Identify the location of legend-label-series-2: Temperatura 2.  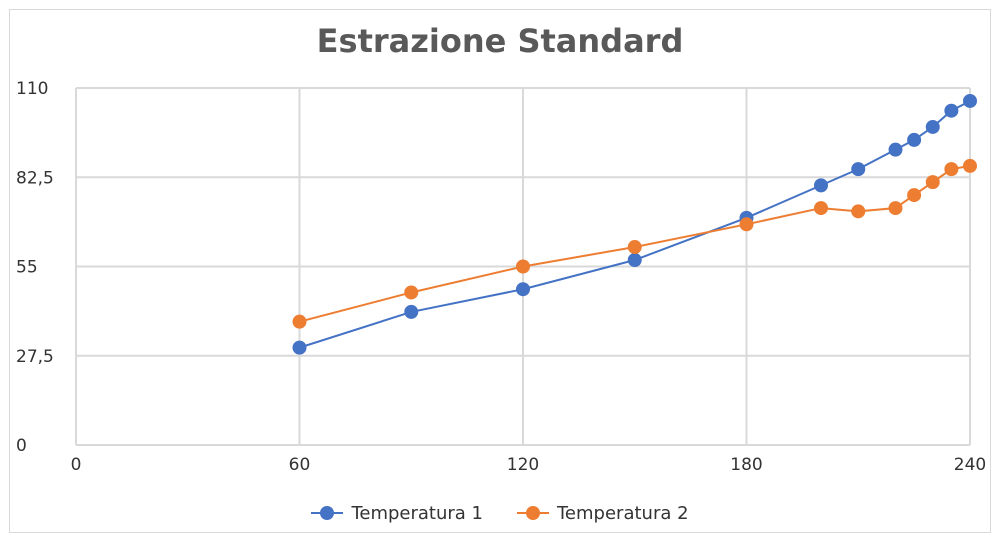
(623, 513).